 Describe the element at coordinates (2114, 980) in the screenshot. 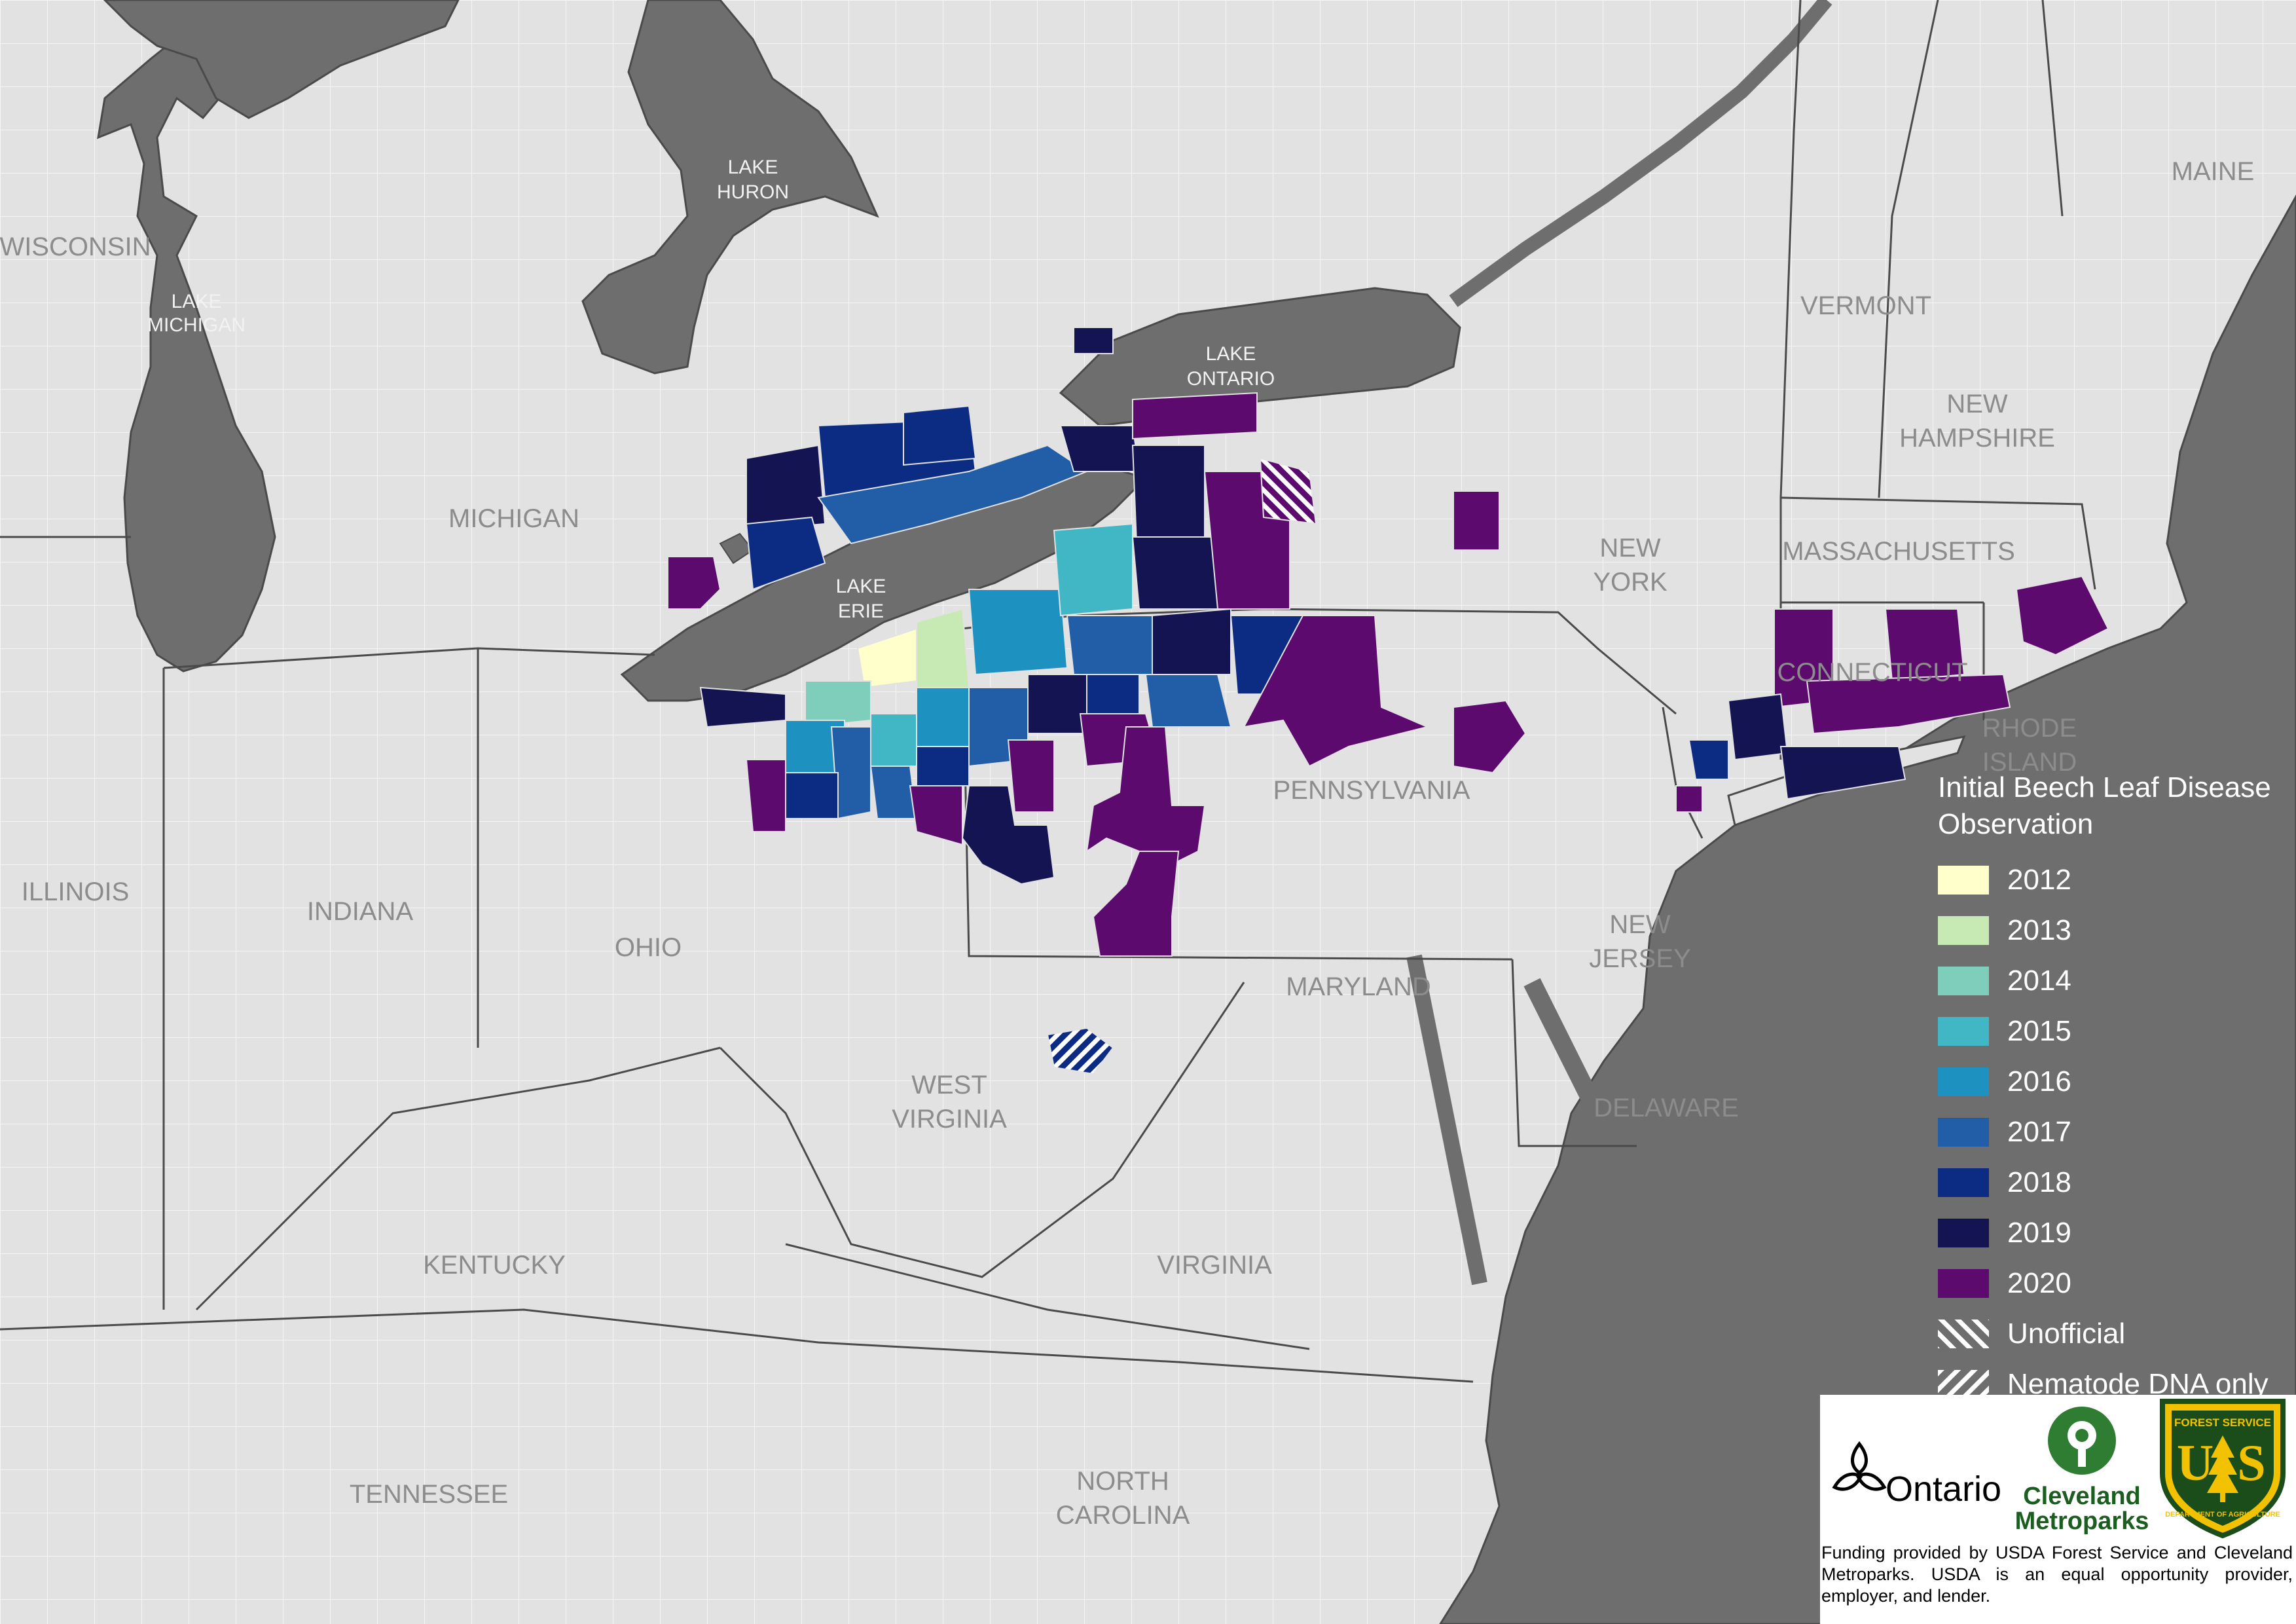

I see `legend-item: 2014` at that location.